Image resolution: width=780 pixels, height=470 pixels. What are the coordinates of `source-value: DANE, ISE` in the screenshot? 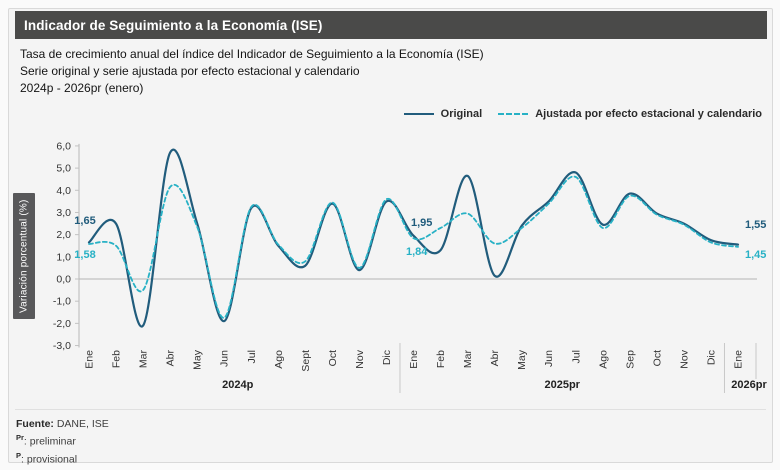 It's located at (81, 424).